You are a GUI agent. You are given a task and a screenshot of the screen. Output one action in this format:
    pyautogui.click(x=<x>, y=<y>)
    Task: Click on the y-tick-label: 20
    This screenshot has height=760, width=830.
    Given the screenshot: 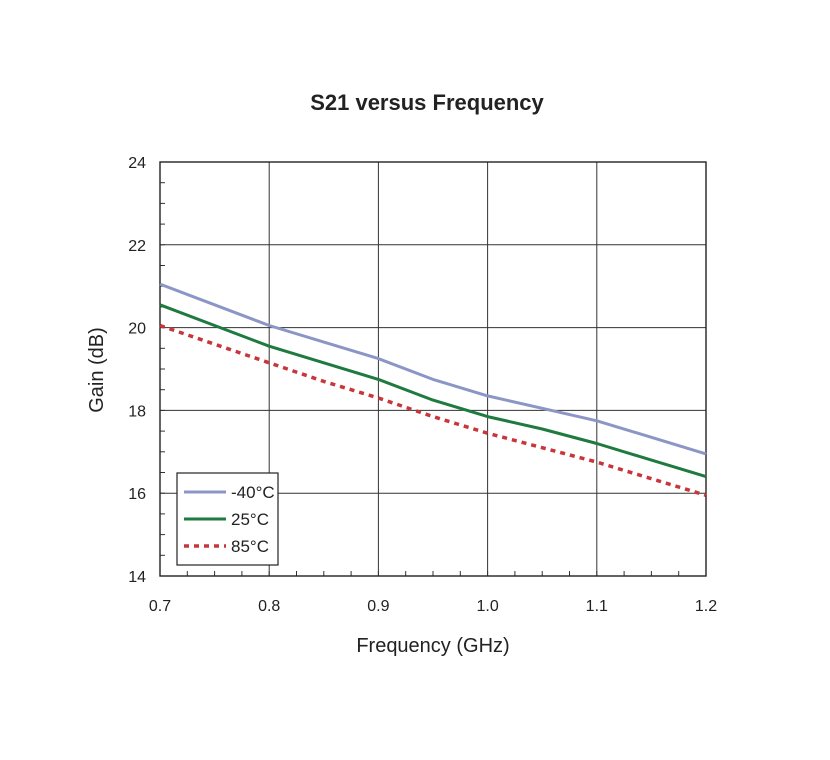 What is the action you would take?
    pyautogui.click(x=137, y=329)
    